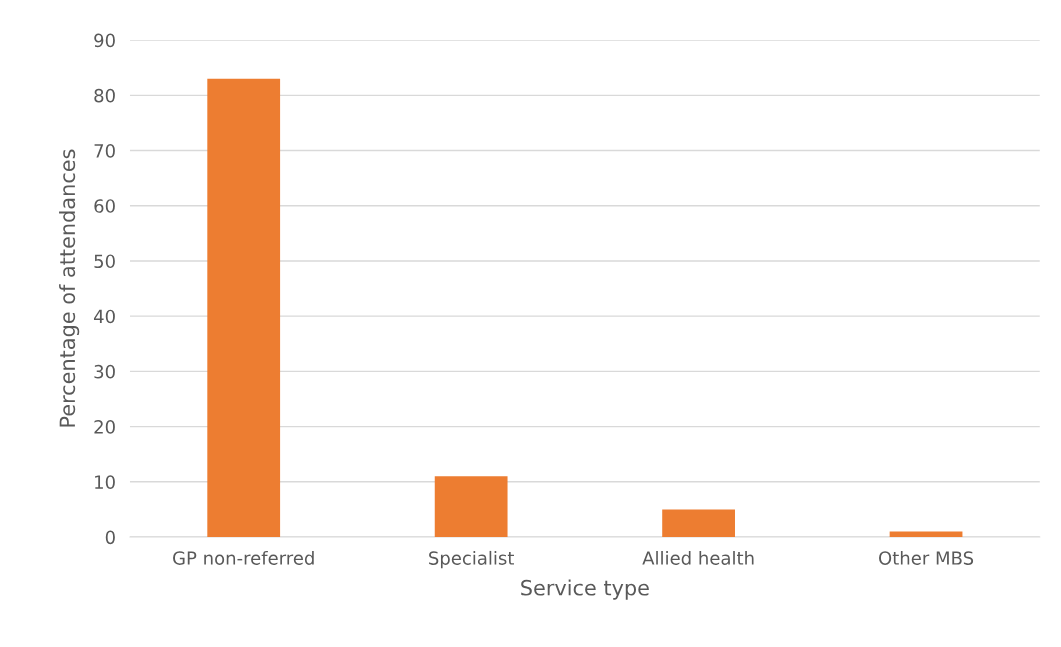  Describe the element at coordinates (104, 40) in the screenshot. I see `y-tick-label: 90` at that location.